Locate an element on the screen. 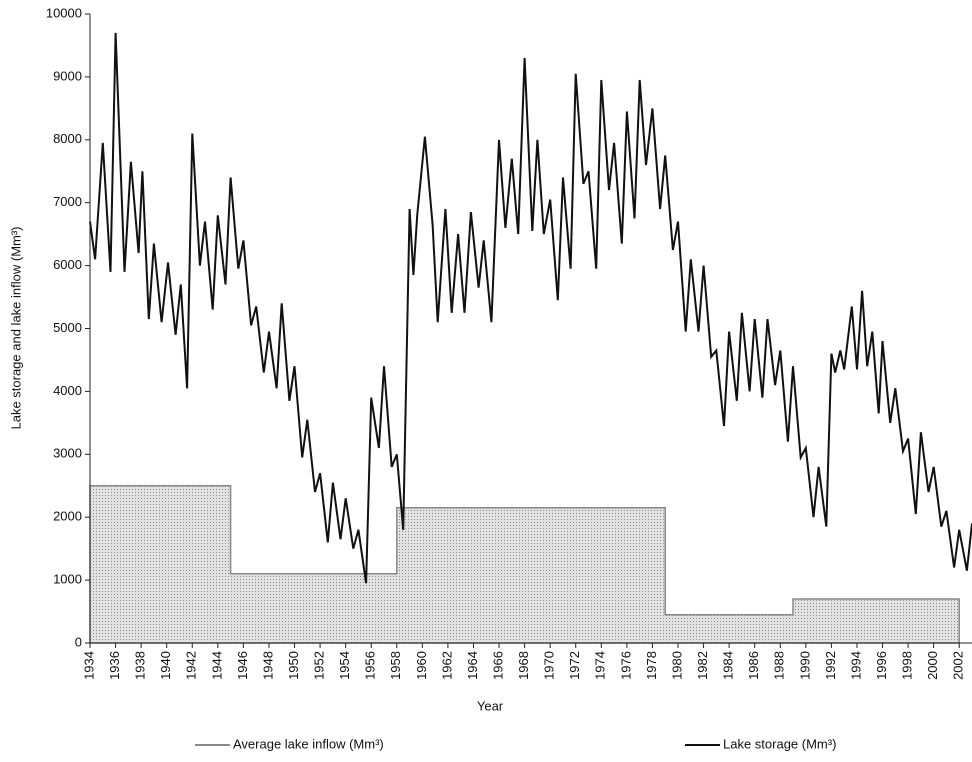 The image size is (972, 762). x-tick-label: 1970 is located at coordinates (549, 665).